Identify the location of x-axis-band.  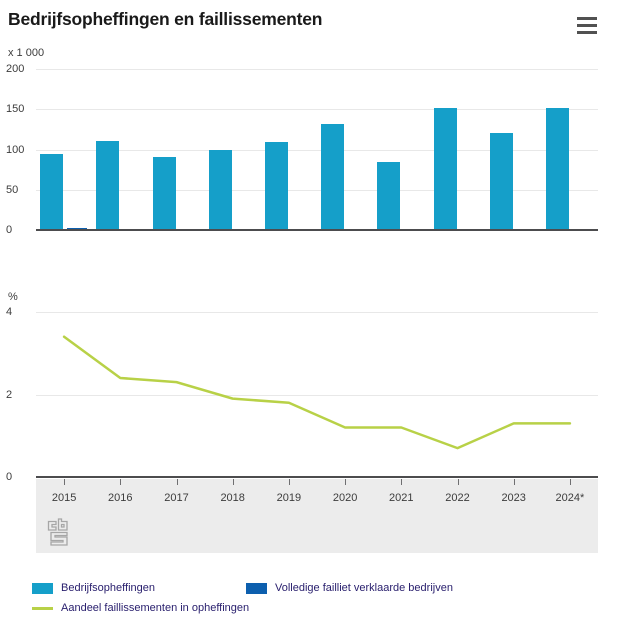
(317, 516).